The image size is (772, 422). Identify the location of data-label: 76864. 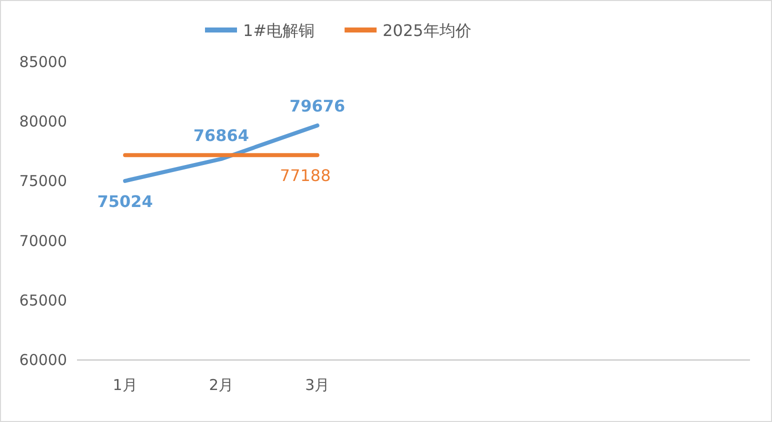
(221, 136).